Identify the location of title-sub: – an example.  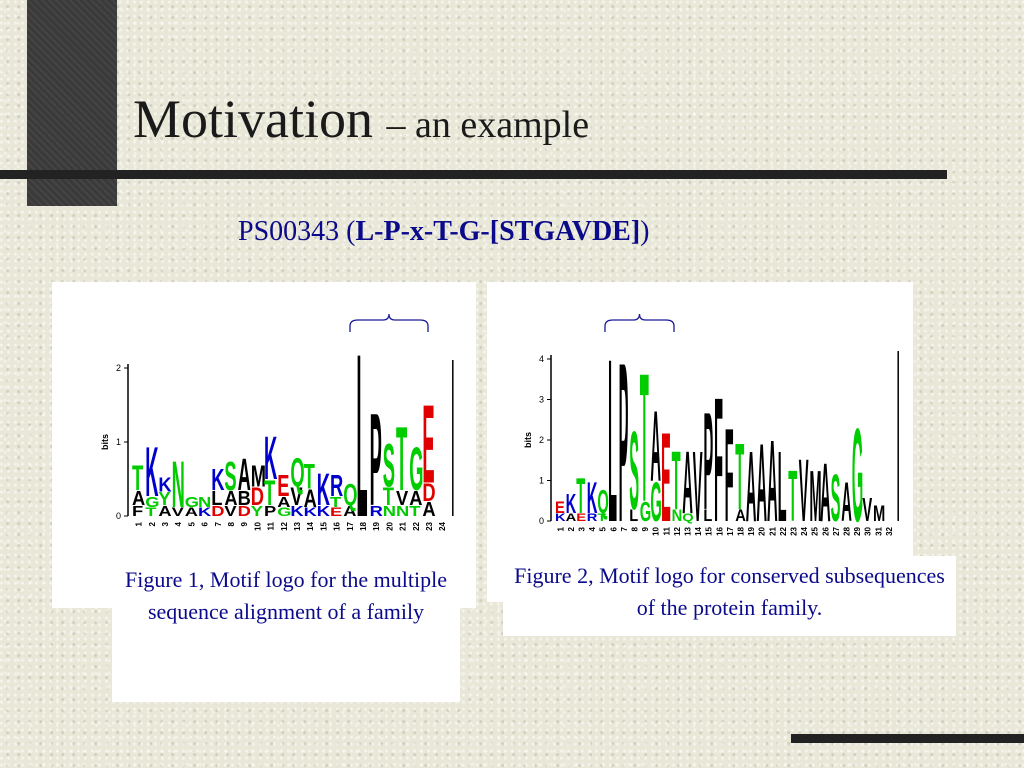
(488, 125).